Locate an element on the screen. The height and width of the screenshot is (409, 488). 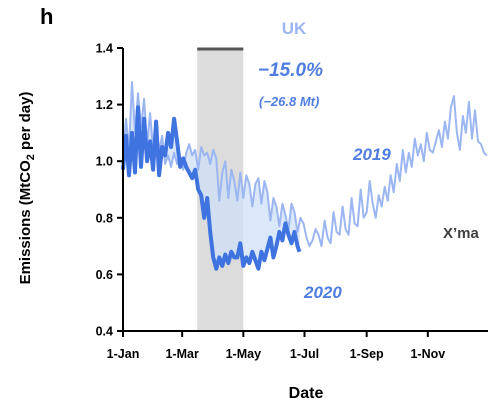
annotation-pct-change: −15.0% is located at coordinates (290, 70).